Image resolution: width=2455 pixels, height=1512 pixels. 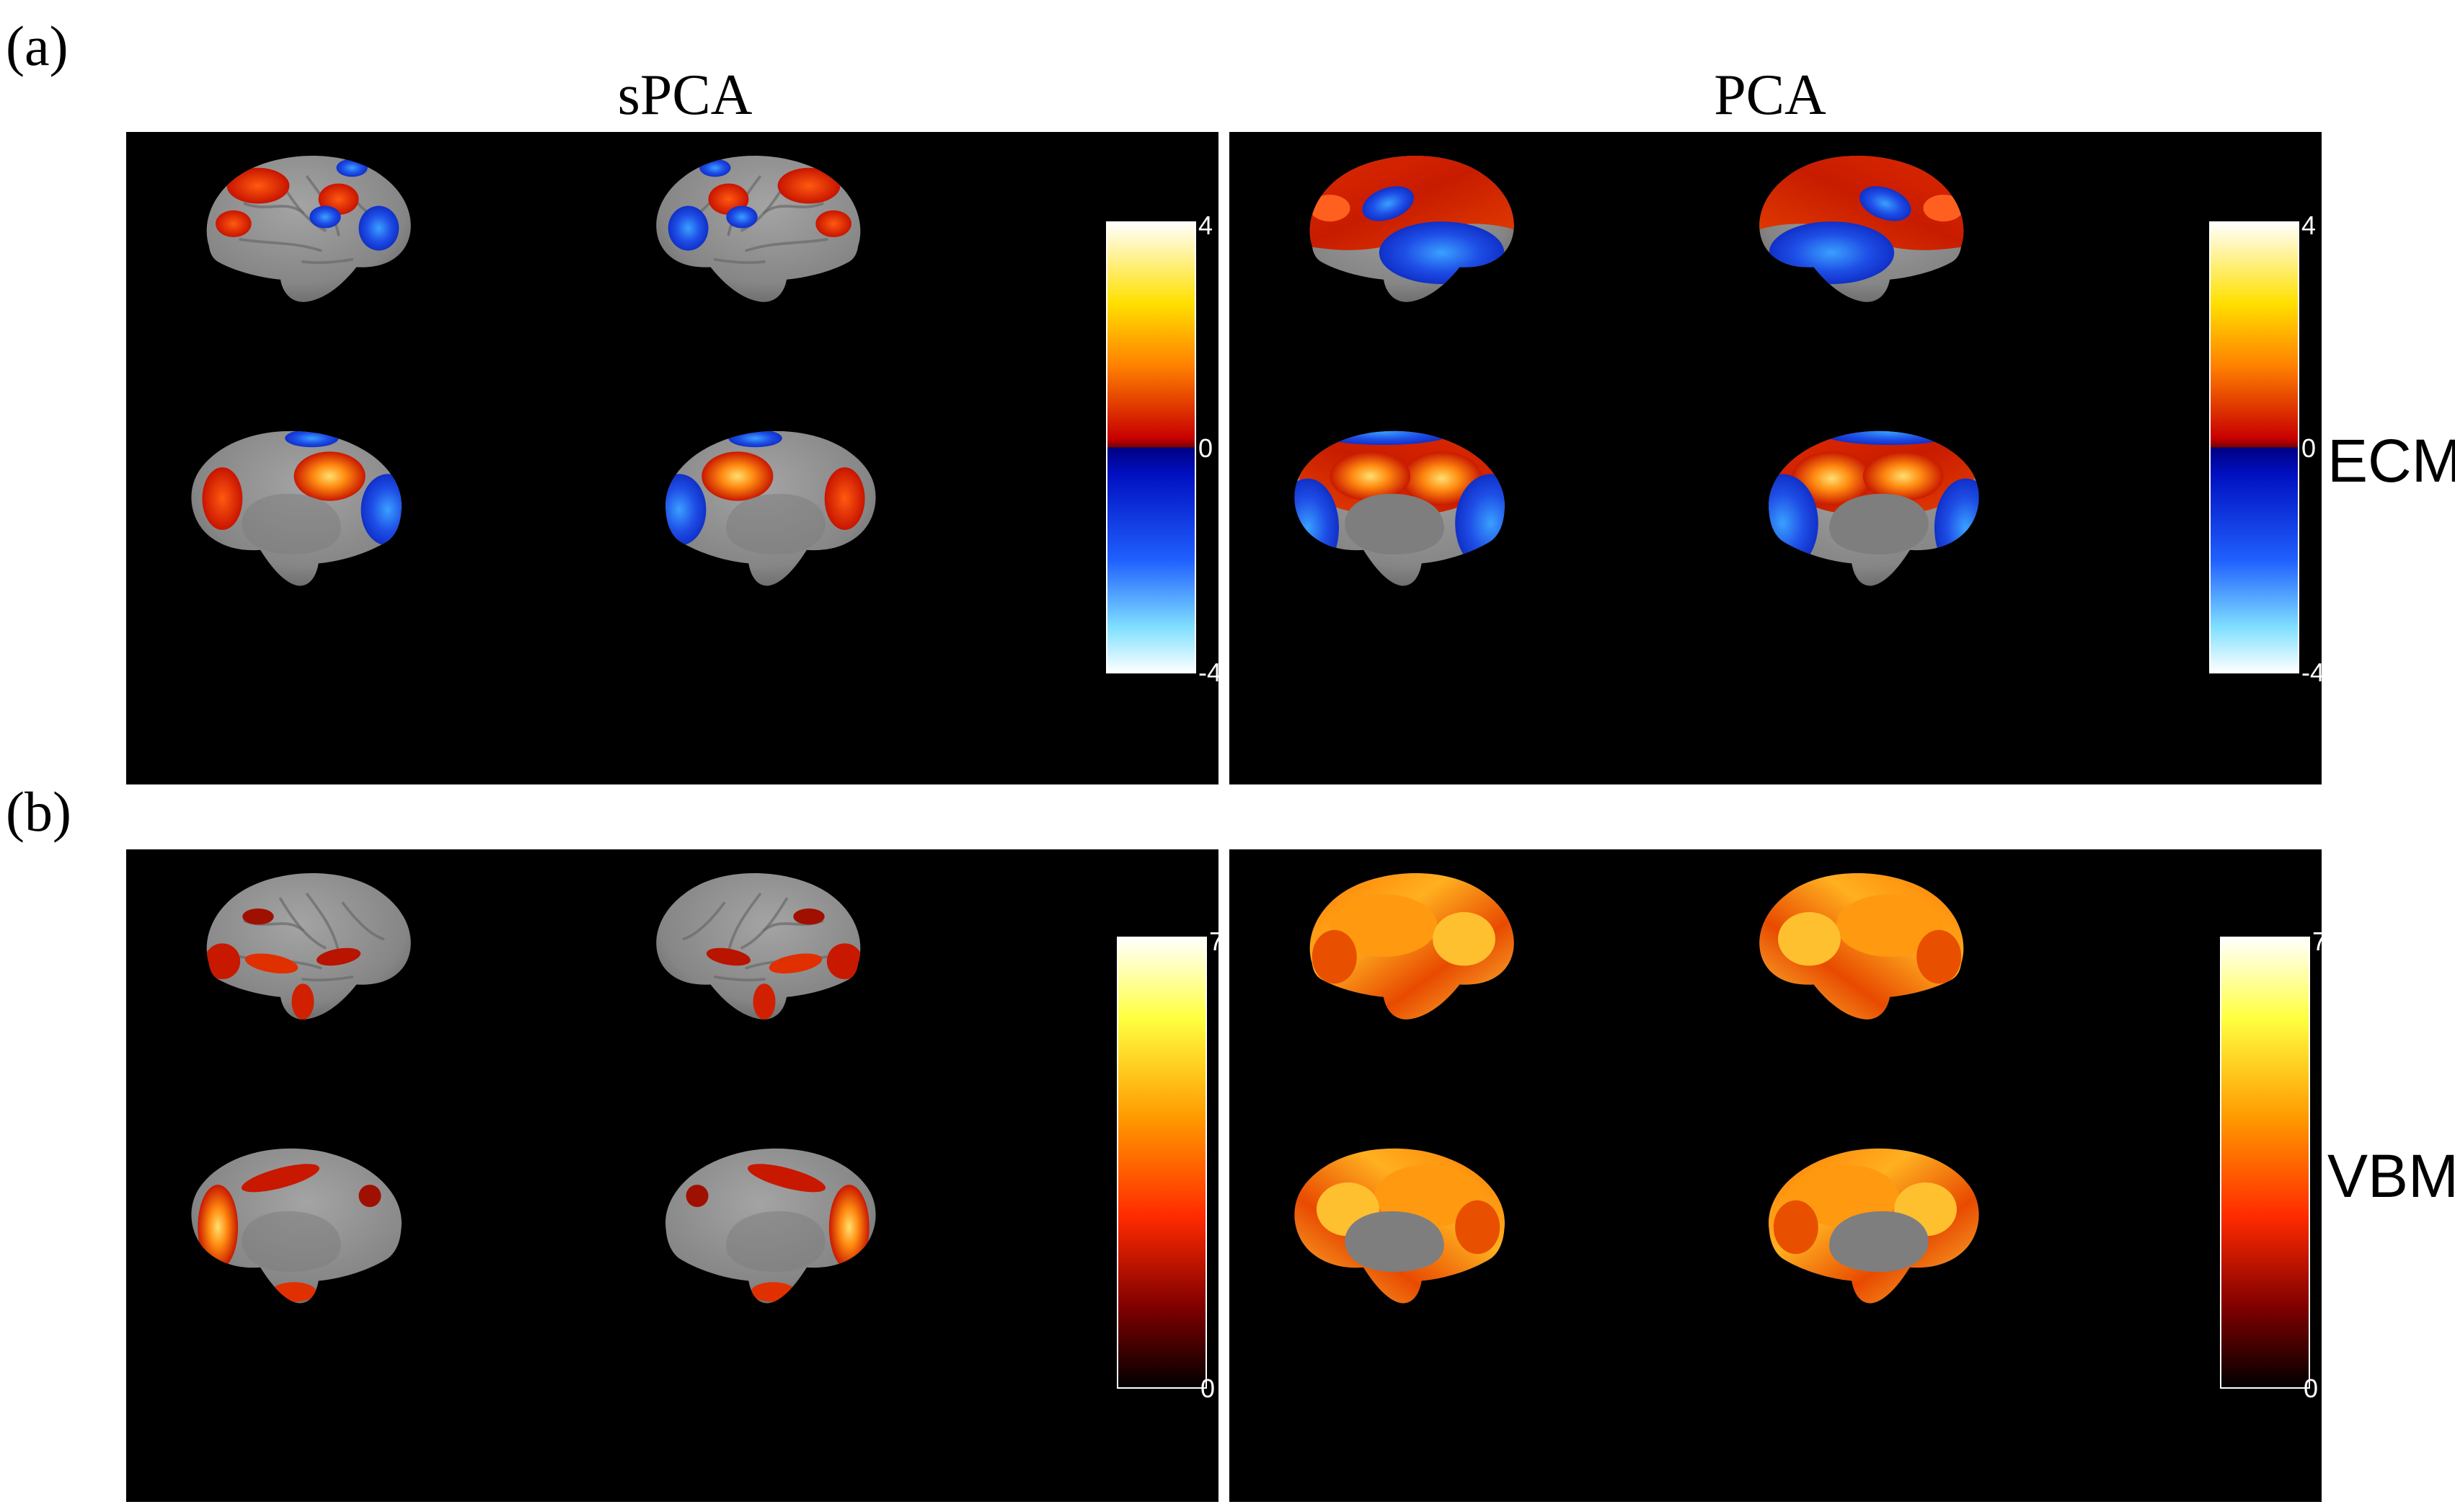 I want to click on views-a-spca, so click(x=533, y=370).